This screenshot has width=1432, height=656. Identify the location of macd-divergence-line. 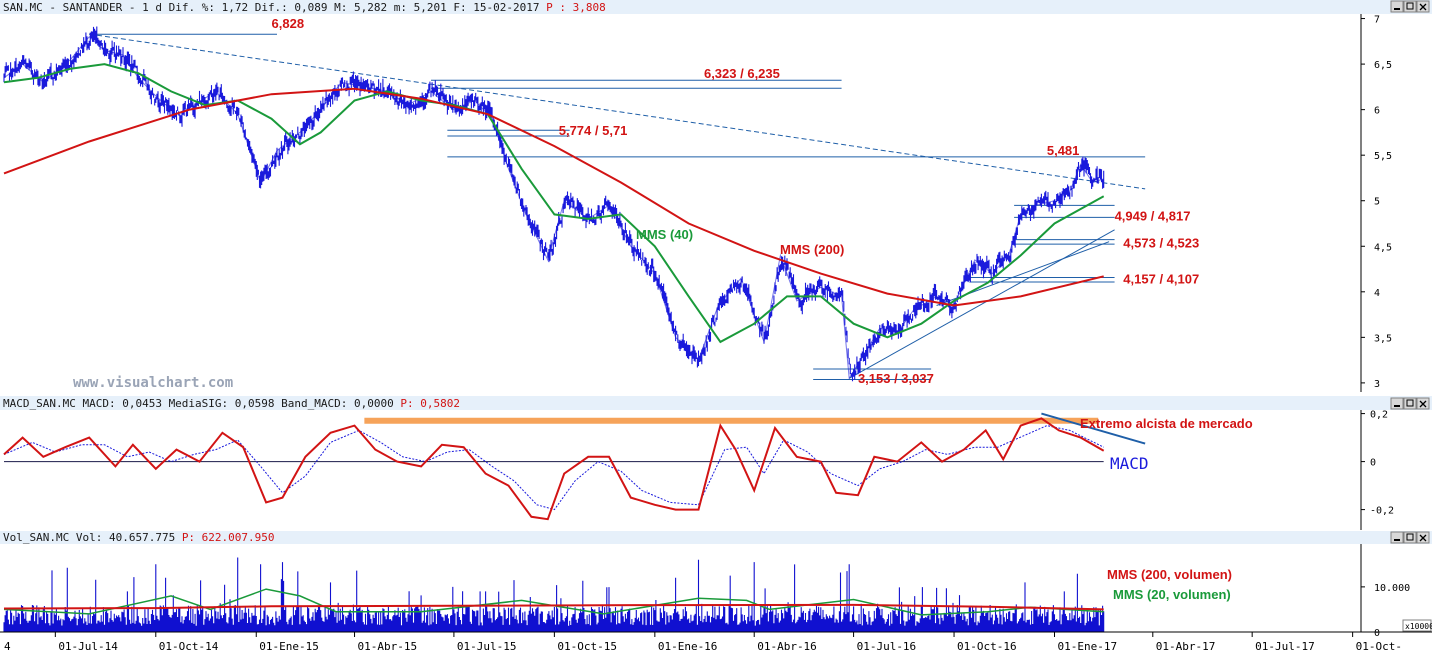
(1093, 428).